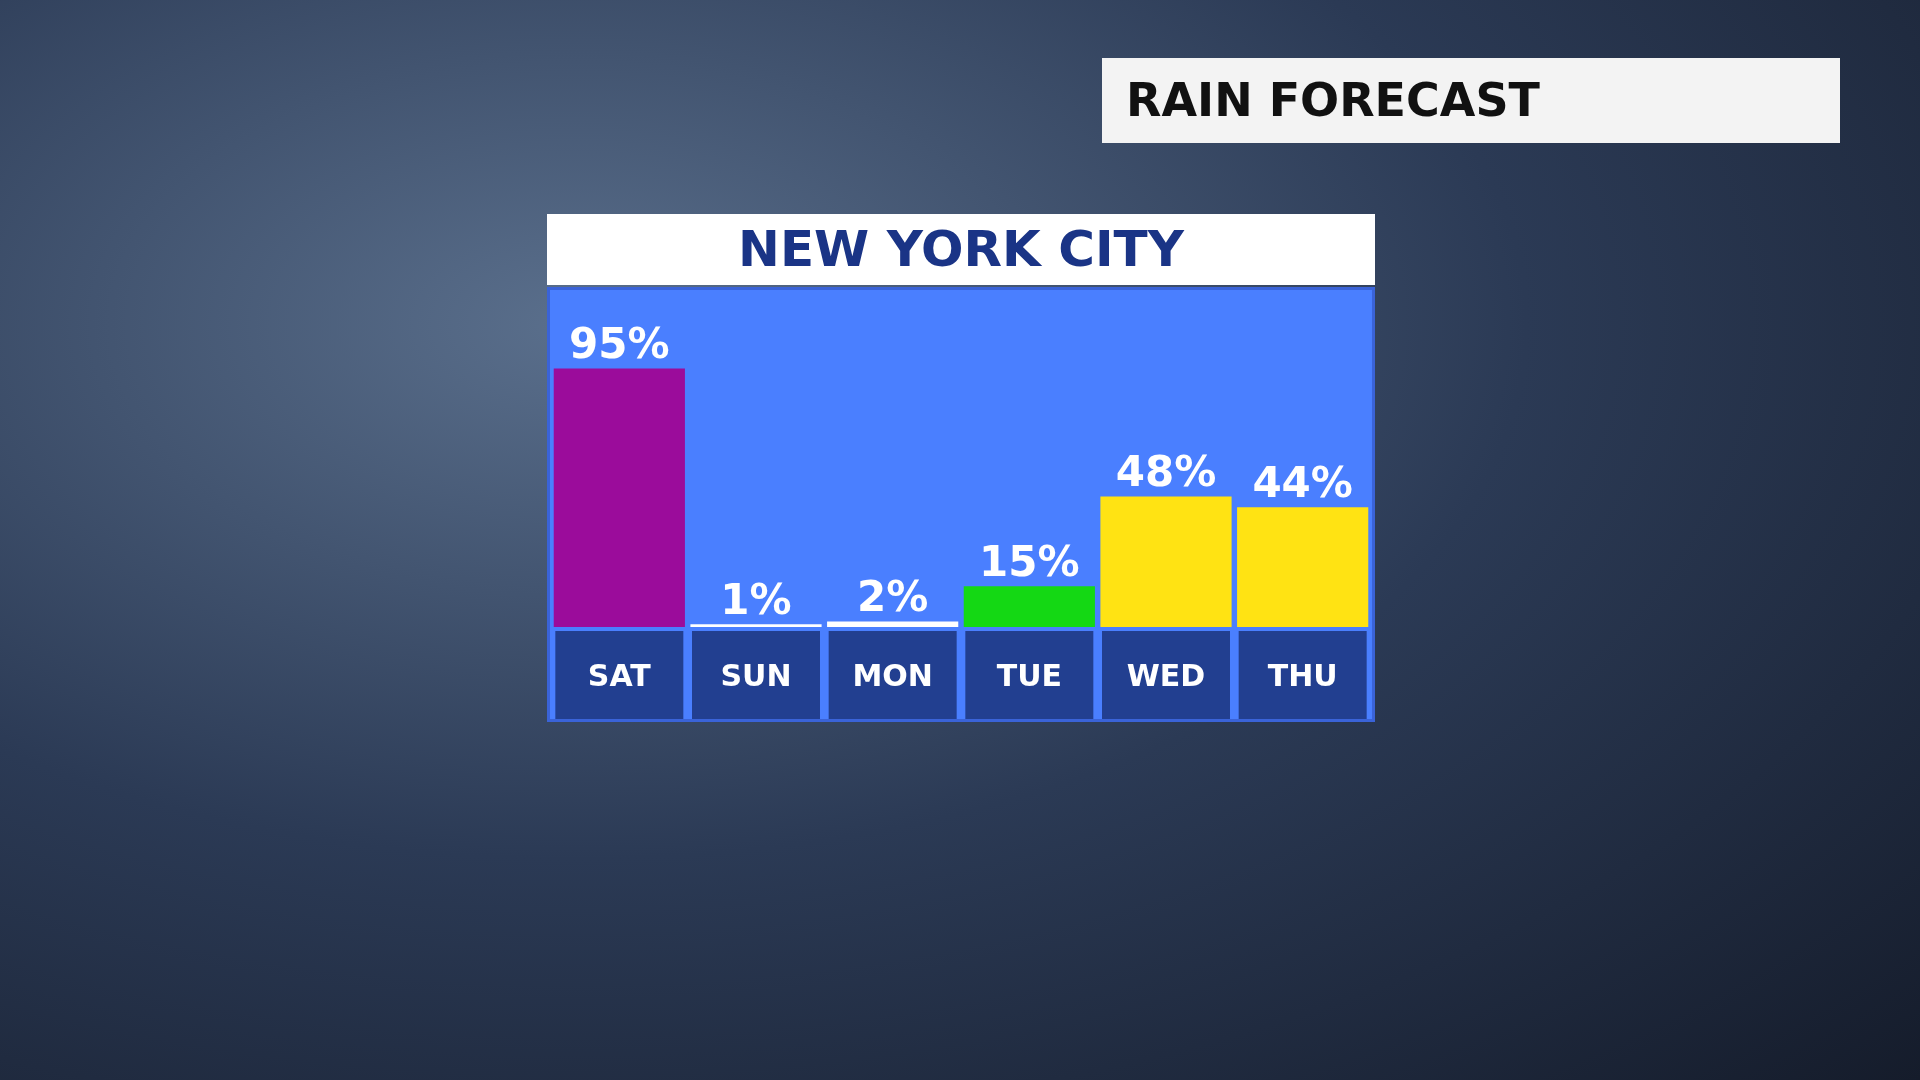 This screenshot has height=1080, width=1920. I want to click on chart-title: RAIN FORECAST, so click(1471, 100).